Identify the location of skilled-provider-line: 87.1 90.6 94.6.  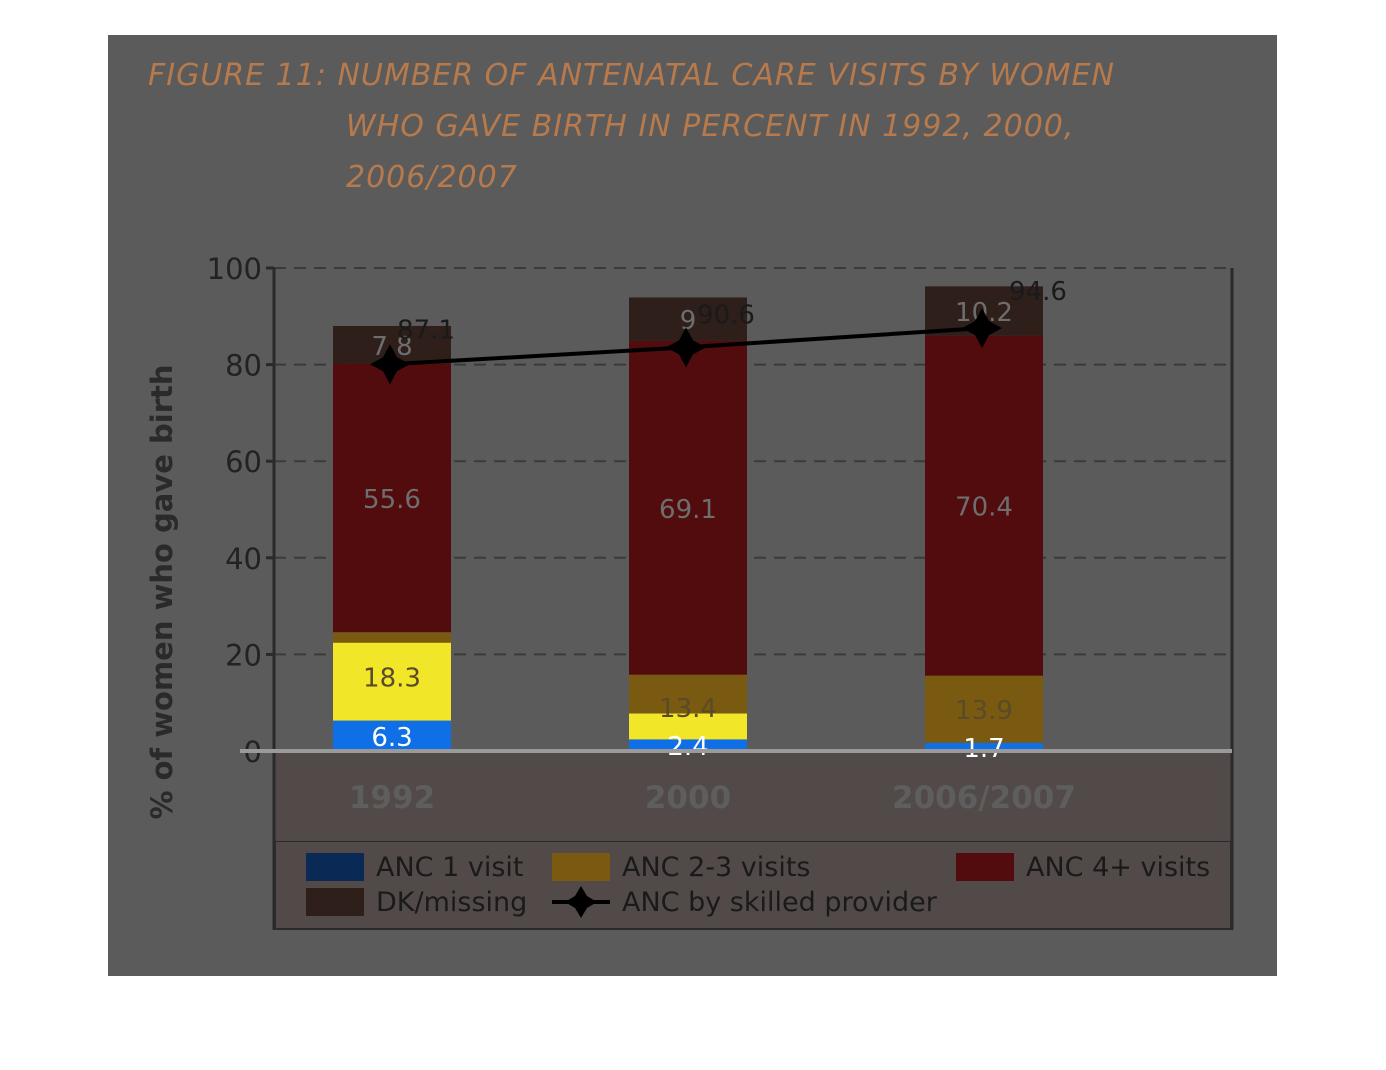
(718, 331).